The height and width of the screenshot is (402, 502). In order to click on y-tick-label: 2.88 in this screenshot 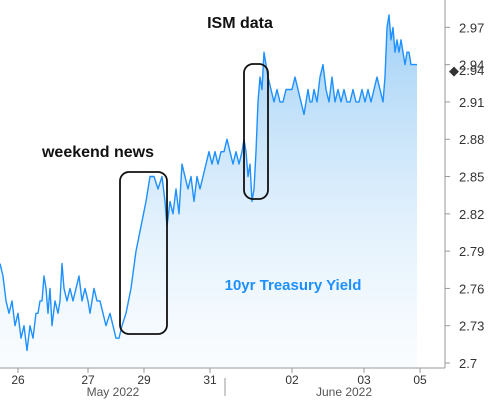, I will do `click(471, 139)`.